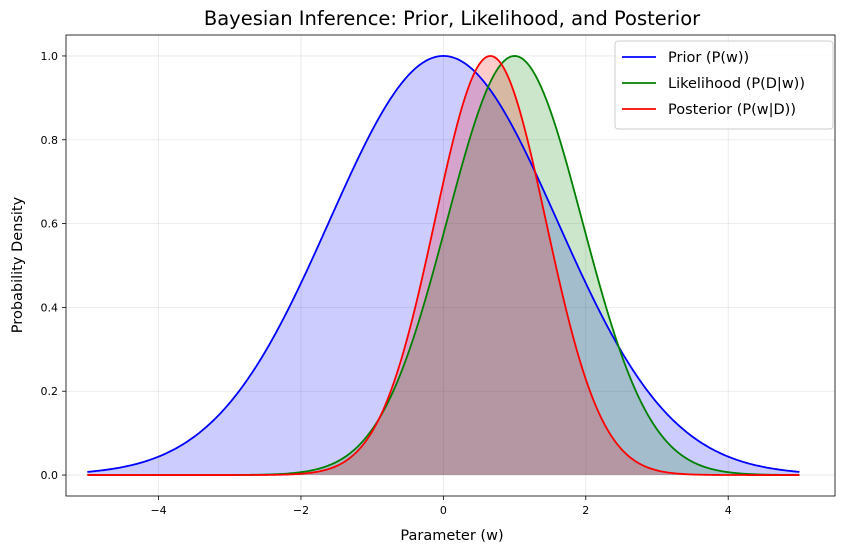 Image resolution: width=850 pixels, height=553 pixels. What do you see at coordinates (451, 536) in the screenshot?
I see `x-axis-label: Parameter (w)` at bounding box center [451, 536].